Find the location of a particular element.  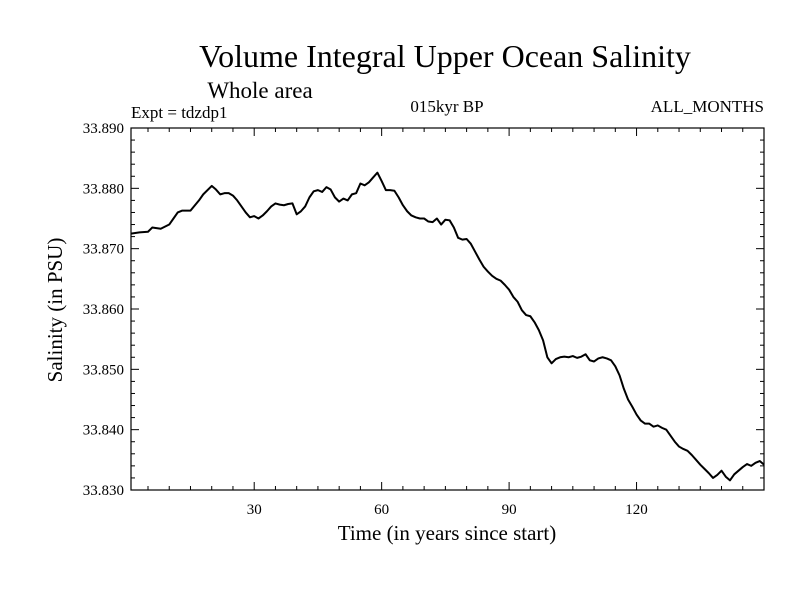

y-tick-label: 33.880 is located at coordinates (103, 189).